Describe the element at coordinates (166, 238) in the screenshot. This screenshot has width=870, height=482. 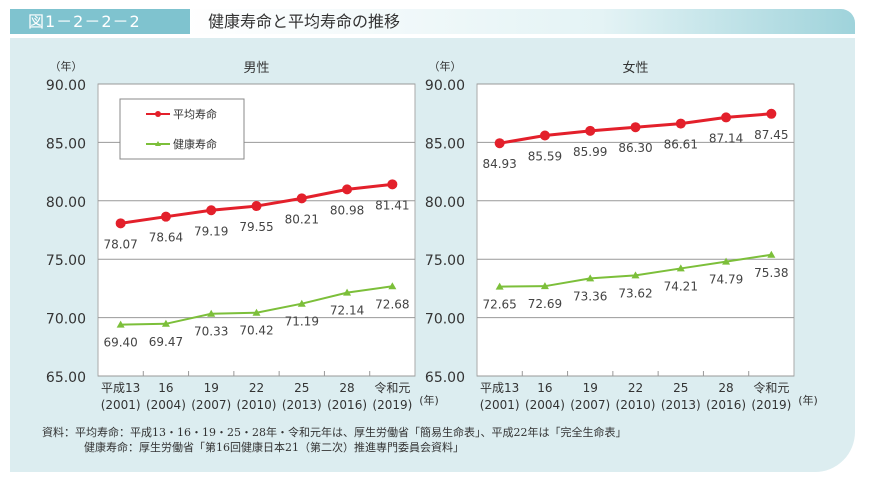
I see `data-label: 78.64` at that location.